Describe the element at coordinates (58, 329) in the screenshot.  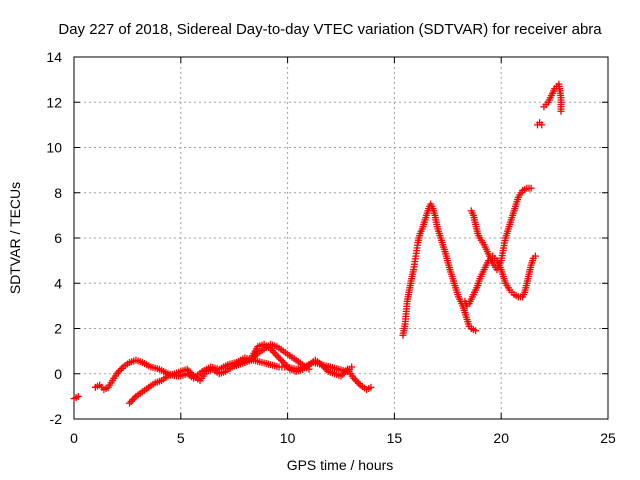
I see `y-tick-label: 2` at that location.